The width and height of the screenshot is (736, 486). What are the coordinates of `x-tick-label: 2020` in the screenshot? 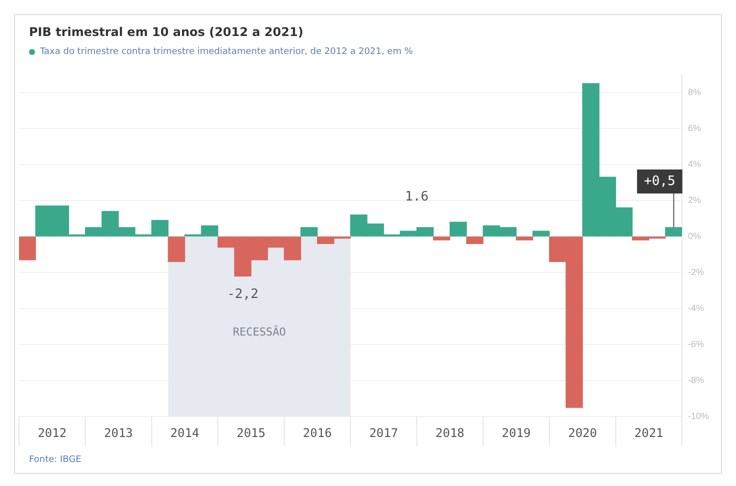 It's located at (582, 433).